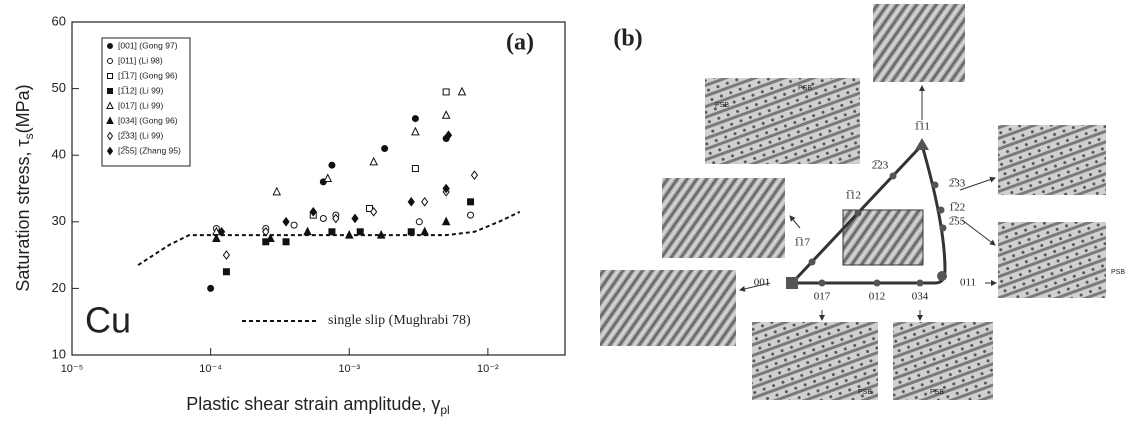 Image resolution: width=1132 pixels, height=423 pixels. Describe the element at coordinates (399, 320) in the screenshot. I see `reference-legend-label: single slip (Mughrabi 78)` at that location.